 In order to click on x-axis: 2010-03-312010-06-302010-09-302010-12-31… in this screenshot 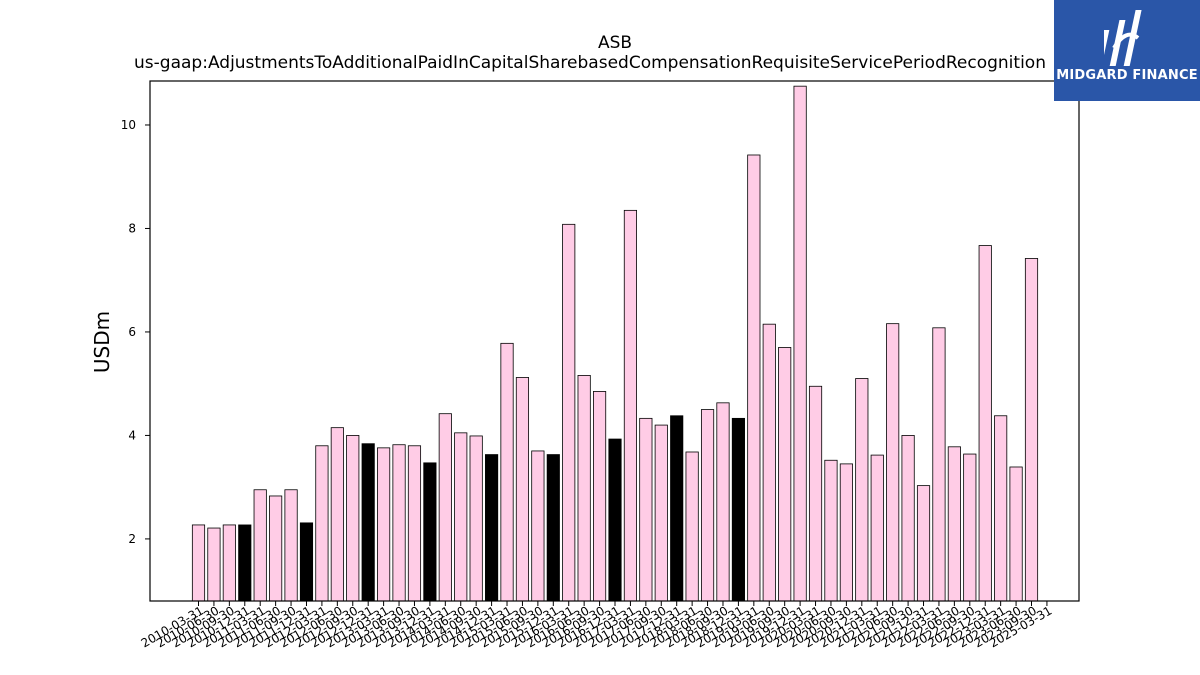, I will do `click(596, 625)`.